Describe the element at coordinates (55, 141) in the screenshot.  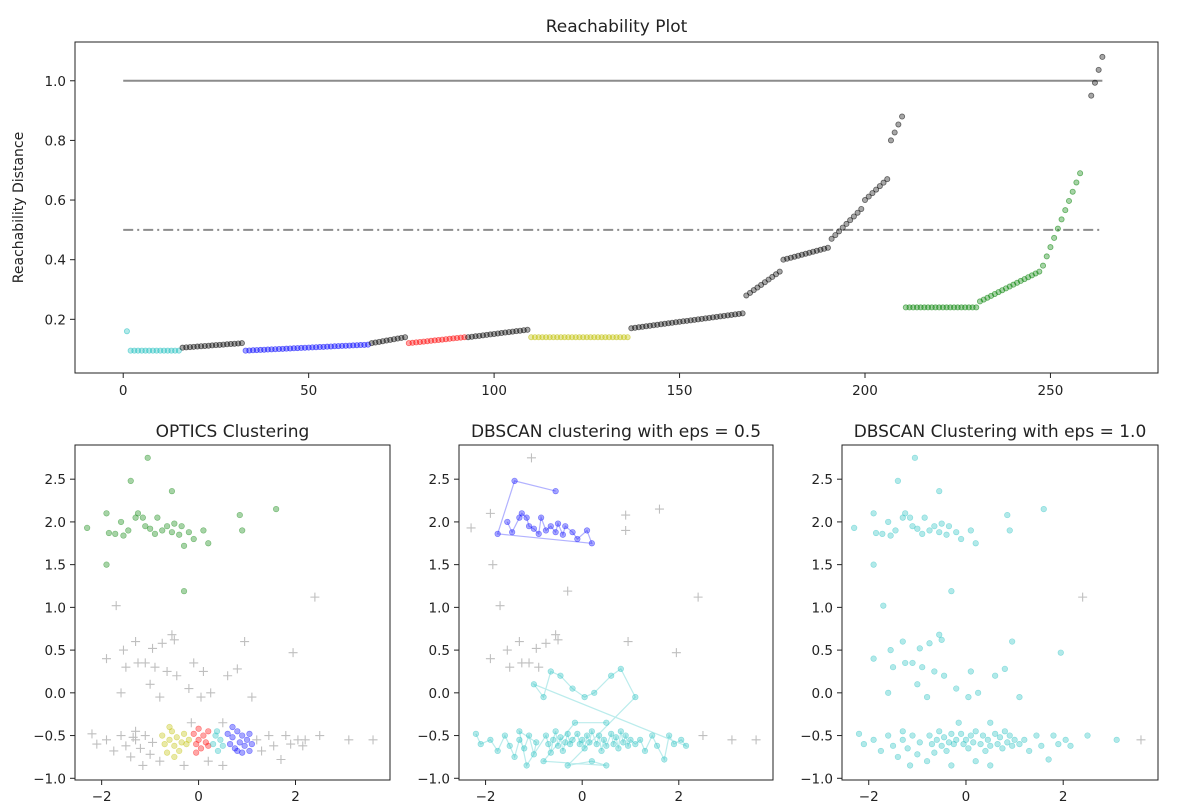
I see `y-tick-label: 0.8` at that location.